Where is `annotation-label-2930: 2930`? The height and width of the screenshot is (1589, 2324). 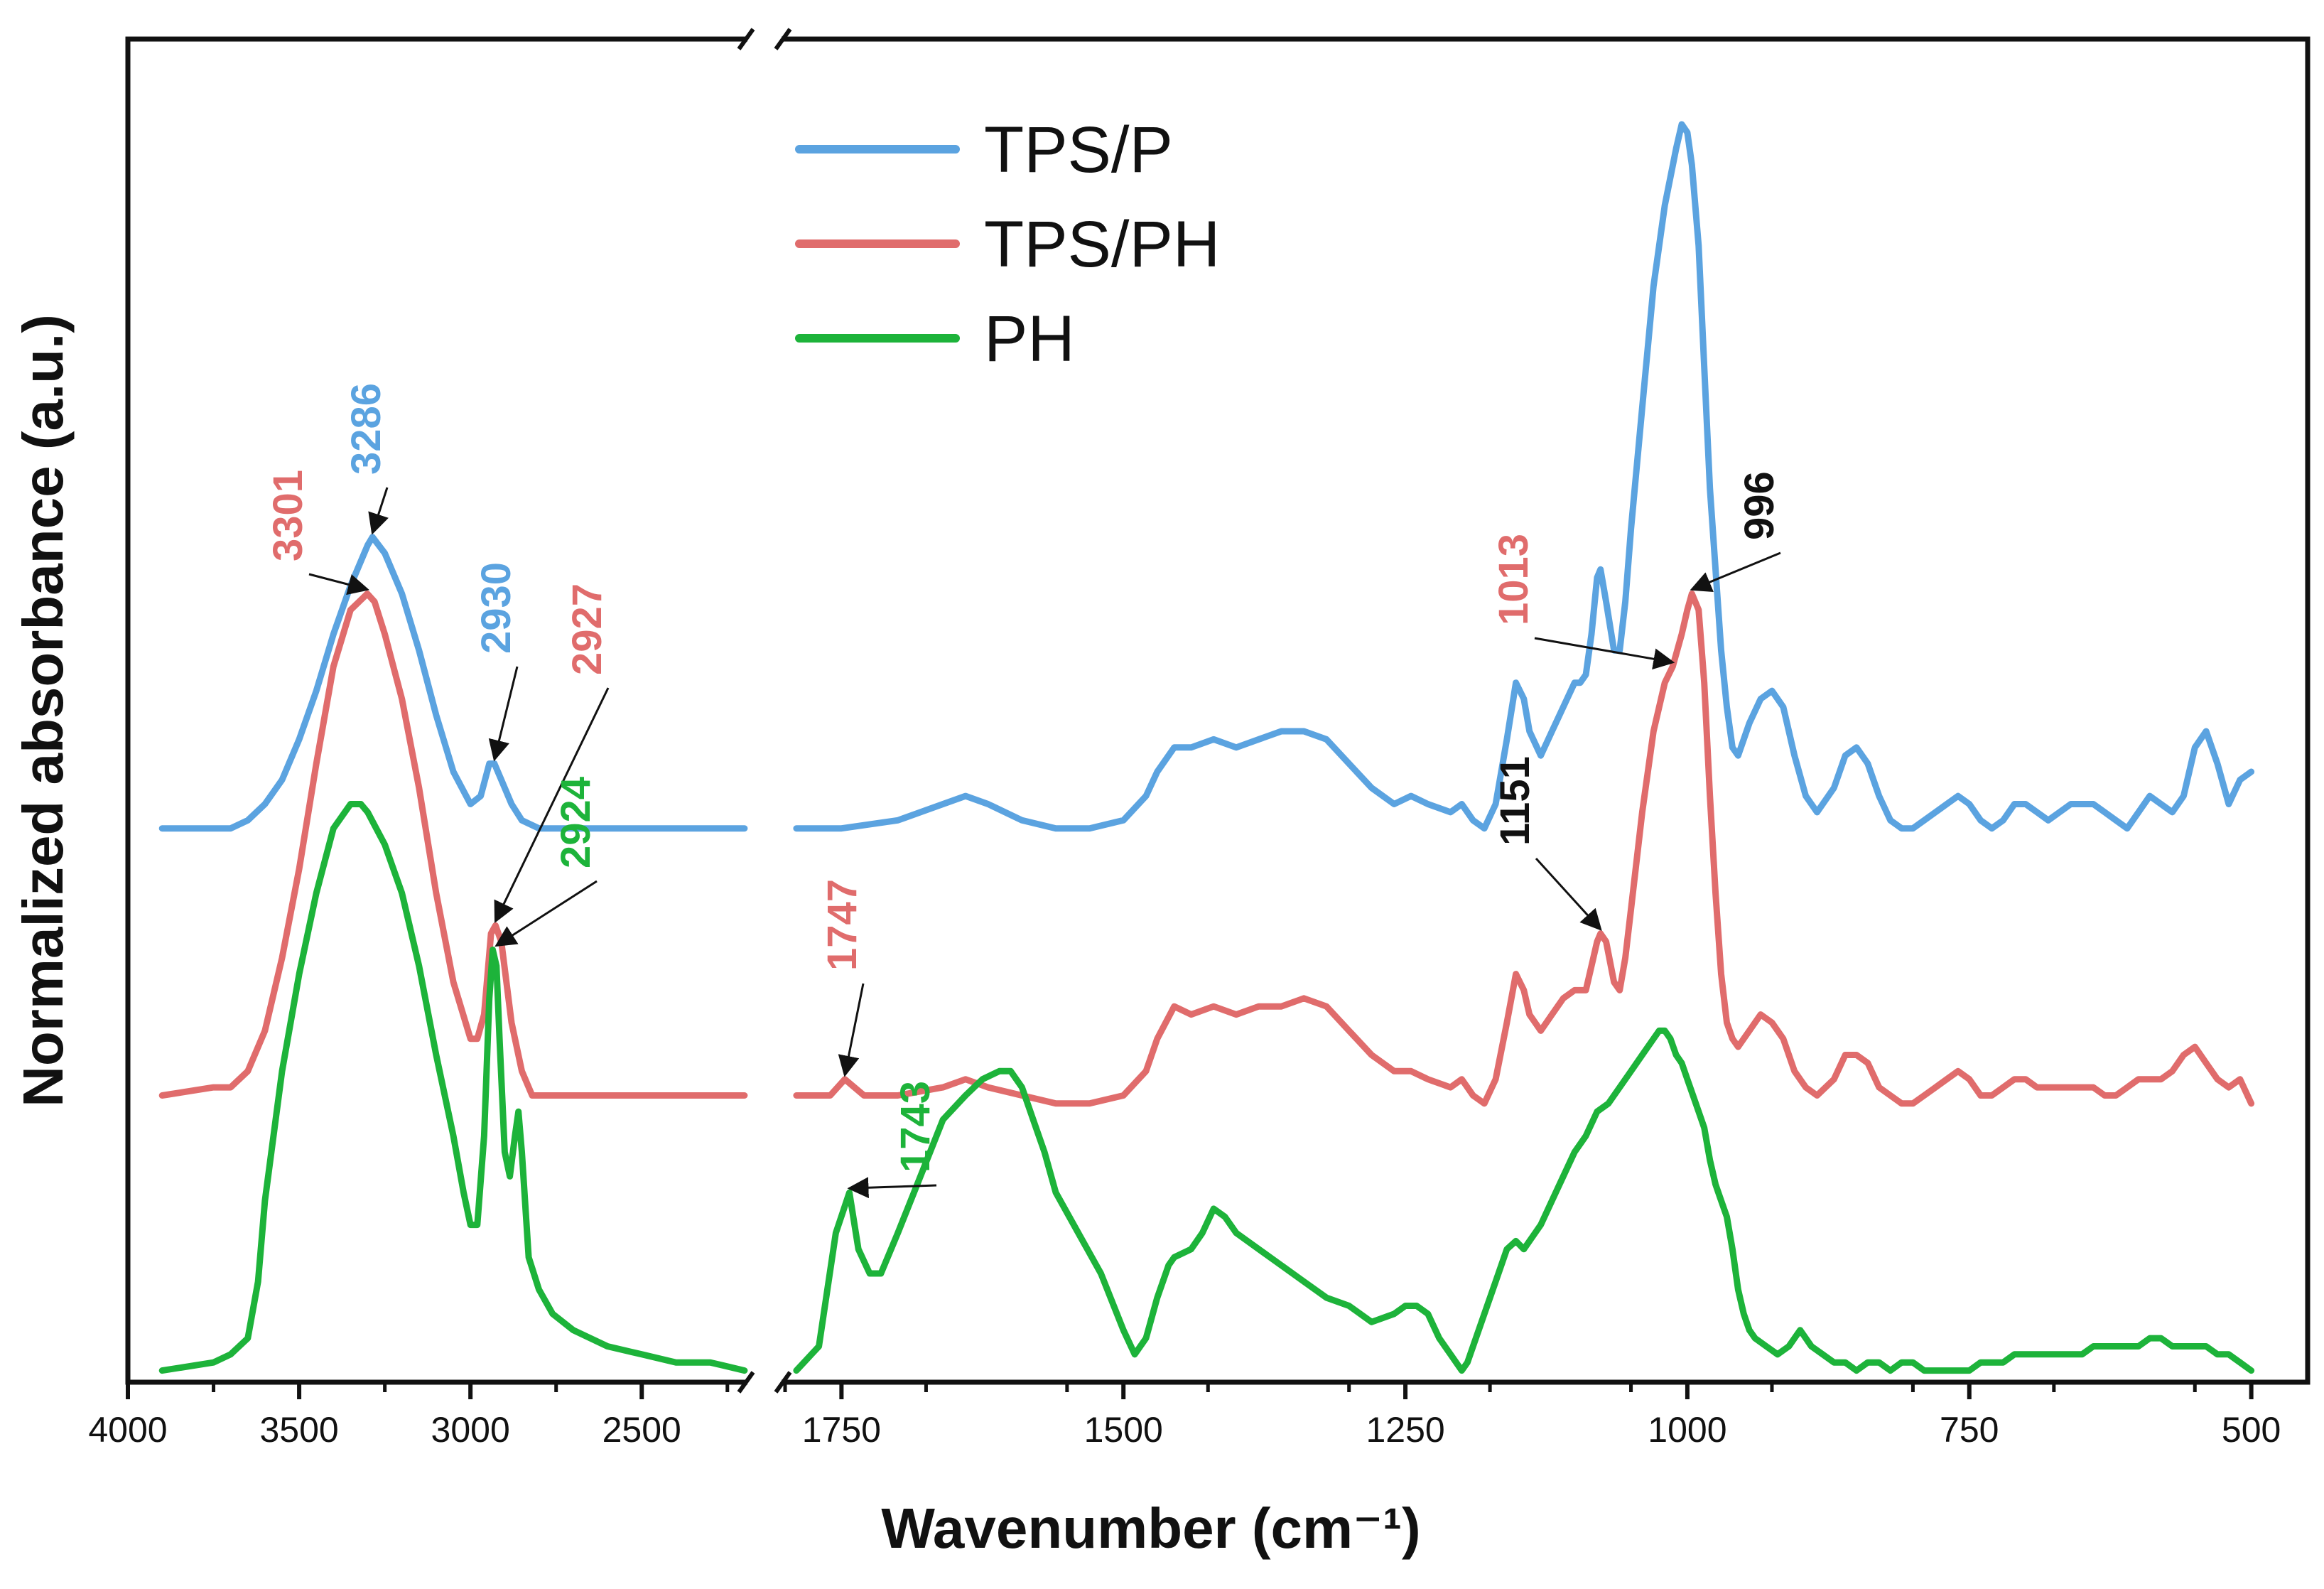 annotation-label-2930: 2930 is located at coordinates (496, 608).